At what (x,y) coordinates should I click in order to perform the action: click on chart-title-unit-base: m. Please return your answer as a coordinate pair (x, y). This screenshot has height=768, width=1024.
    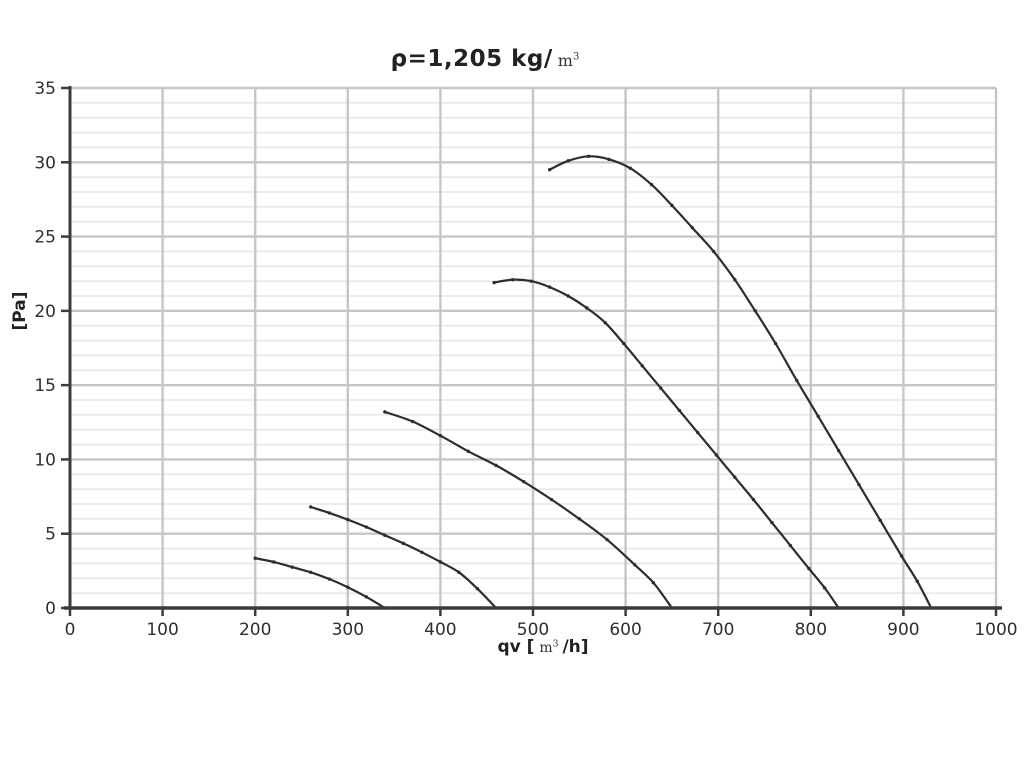
    Looking at the image, I should click on (565, 60).